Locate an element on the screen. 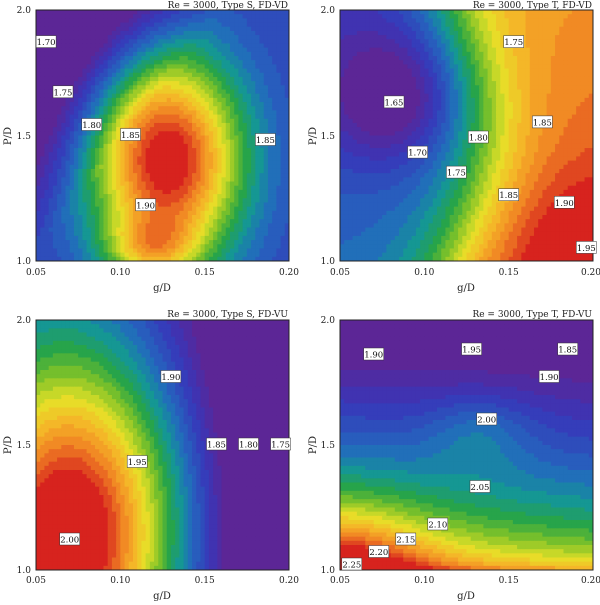 The height and width of the screenshot is (605, 600). contour-label-text: 1.90 is located at coordinates (145, 206).